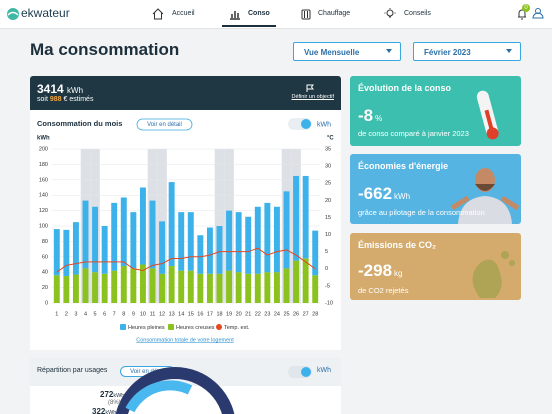 The height and width of the screenshot is (414, 552). What do you see at coordinates (237, 328) in the screenshot?
I see `legend-label: Temp. ext.` at bounding box center [237, 328].